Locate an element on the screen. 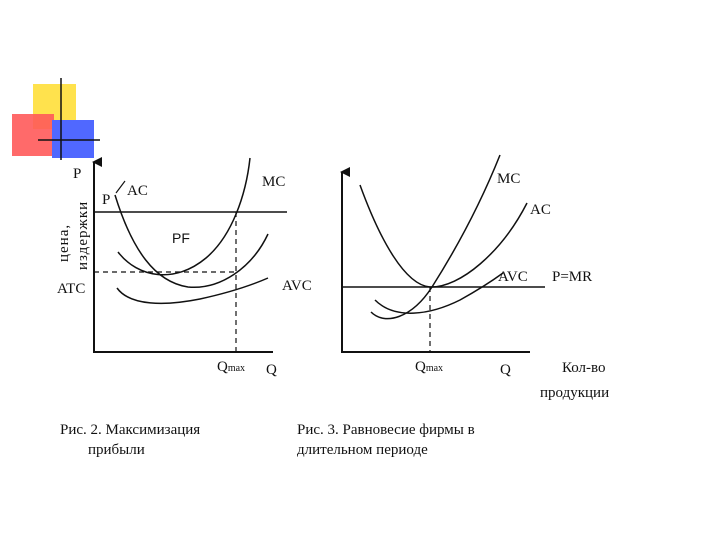 The image size is (720, 545). fig1-mc-curve is located at coordinates (184, 216).